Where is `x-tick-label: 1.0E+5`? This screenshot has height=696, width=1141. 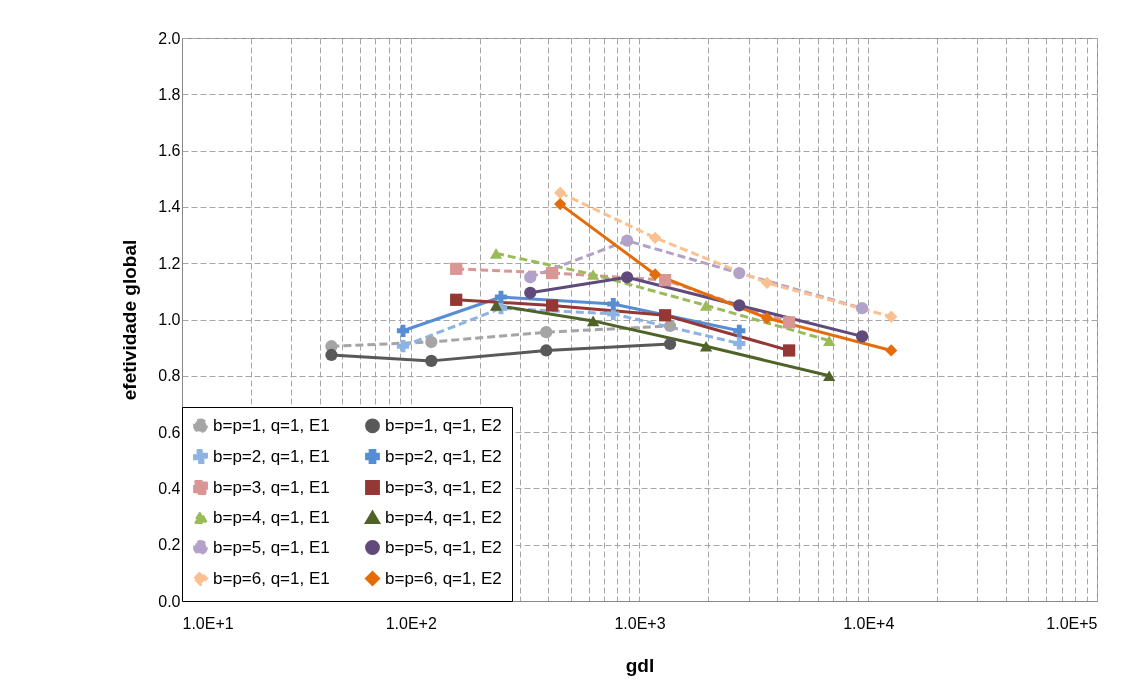 x-tick-label: 1.0E+5 is located at coordinates (1072, 623).